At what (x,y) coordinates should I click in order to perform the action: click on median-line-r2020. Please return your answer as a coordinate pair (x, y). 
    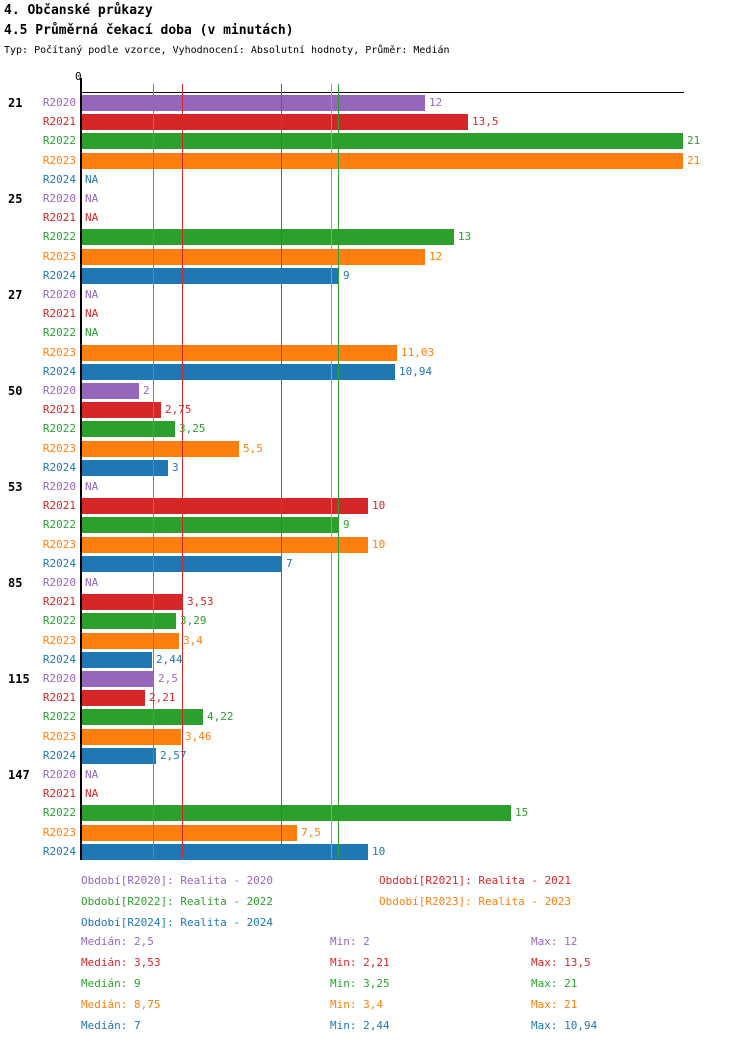
    Looking at the image, I should click on (153, 471).